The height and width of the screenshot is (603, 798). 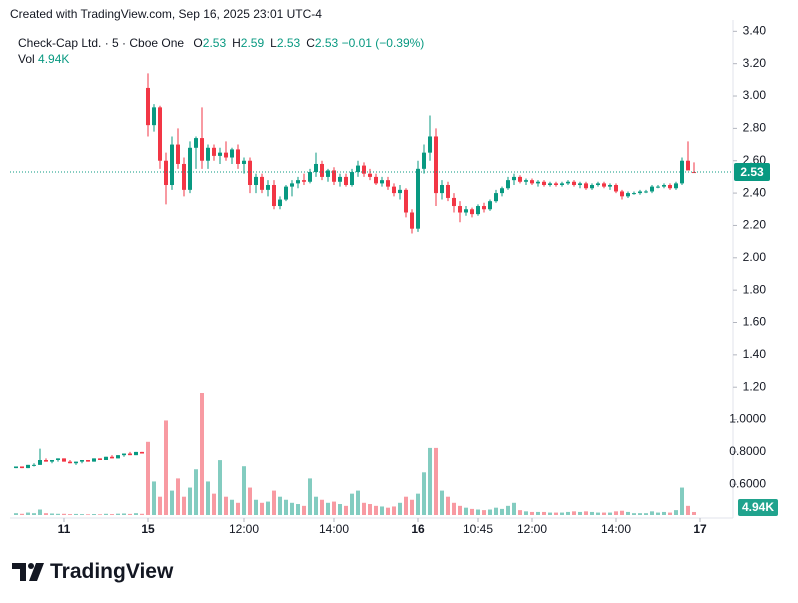 I want to click on last-volume-label: 4.94K, so click(x=758, y=507).